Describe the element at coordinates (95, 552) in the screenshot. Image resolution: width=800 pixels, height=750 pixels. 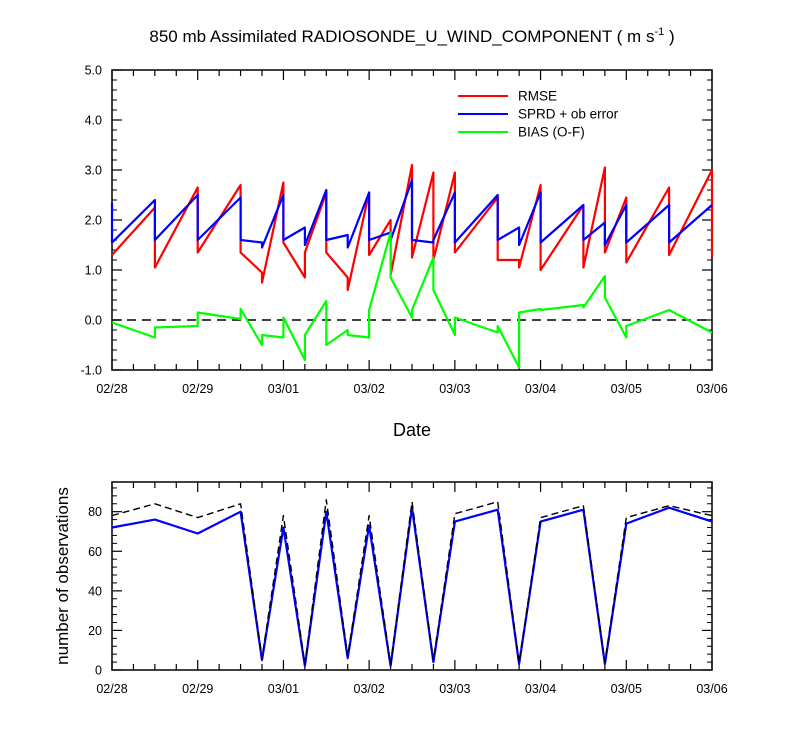
I see `panel1-y-tick-label: 60` at that location.